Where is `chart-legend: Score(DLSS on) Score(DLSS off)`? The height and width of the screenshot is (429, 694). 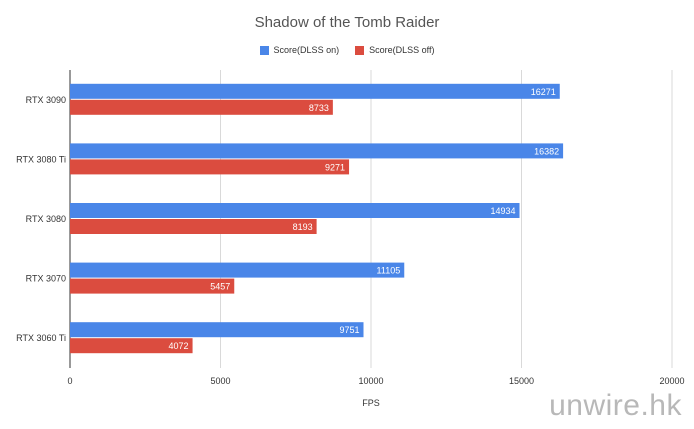 chart-legend: Score(DLSS on) Score(DLSS off) is located at coordinates (347, 50).